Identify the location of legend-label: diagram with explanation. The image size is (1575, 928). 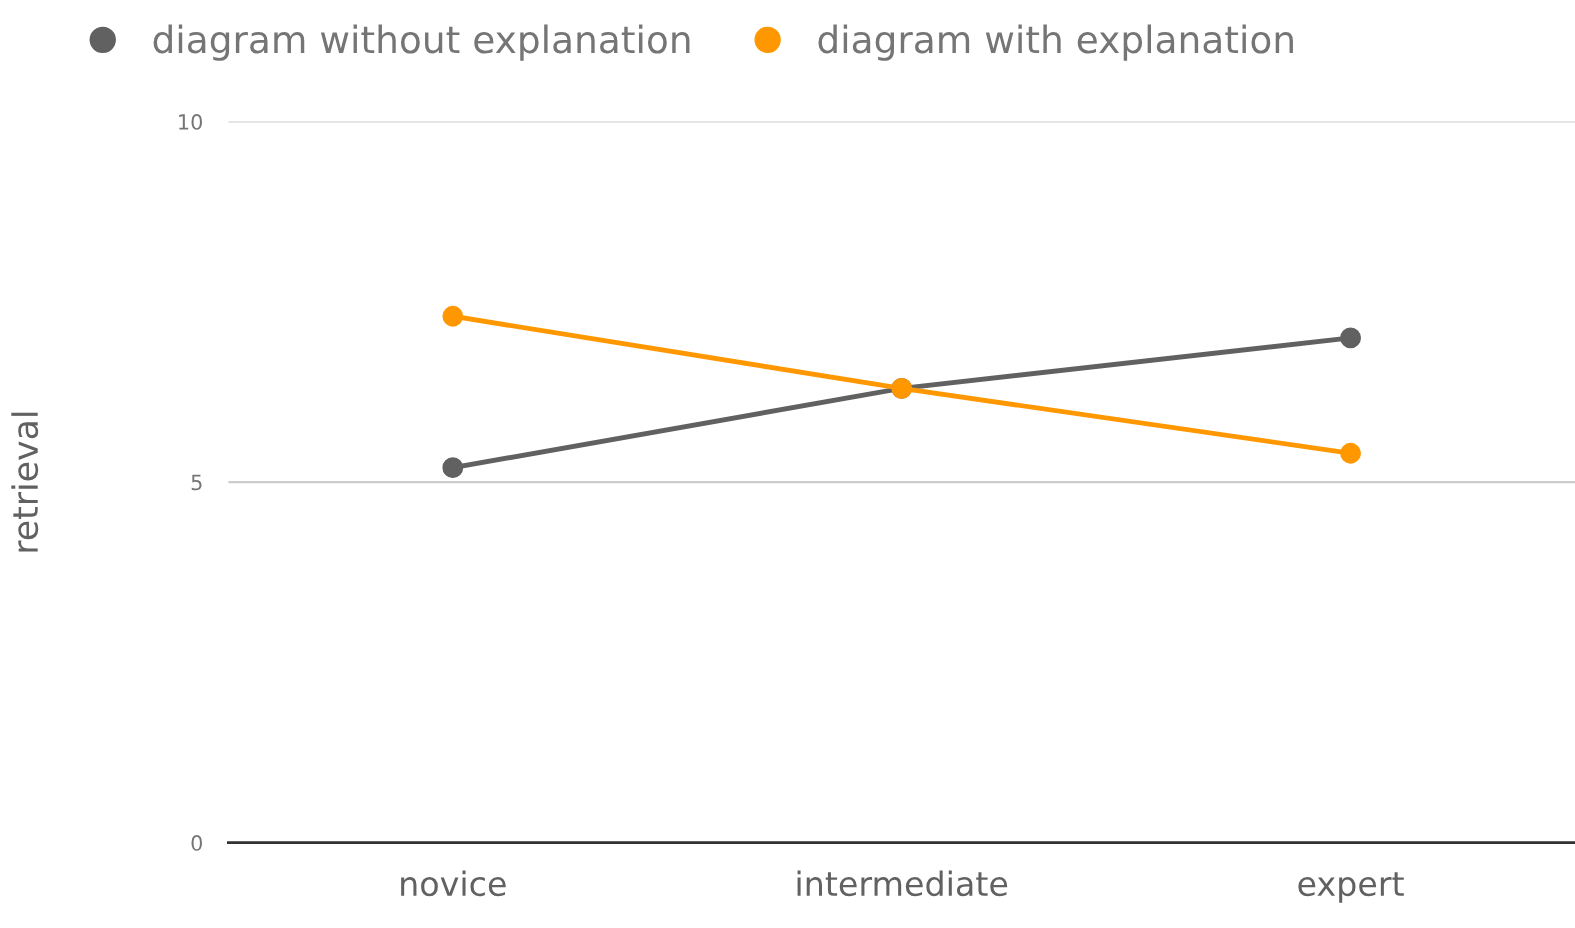
(1055, 42).